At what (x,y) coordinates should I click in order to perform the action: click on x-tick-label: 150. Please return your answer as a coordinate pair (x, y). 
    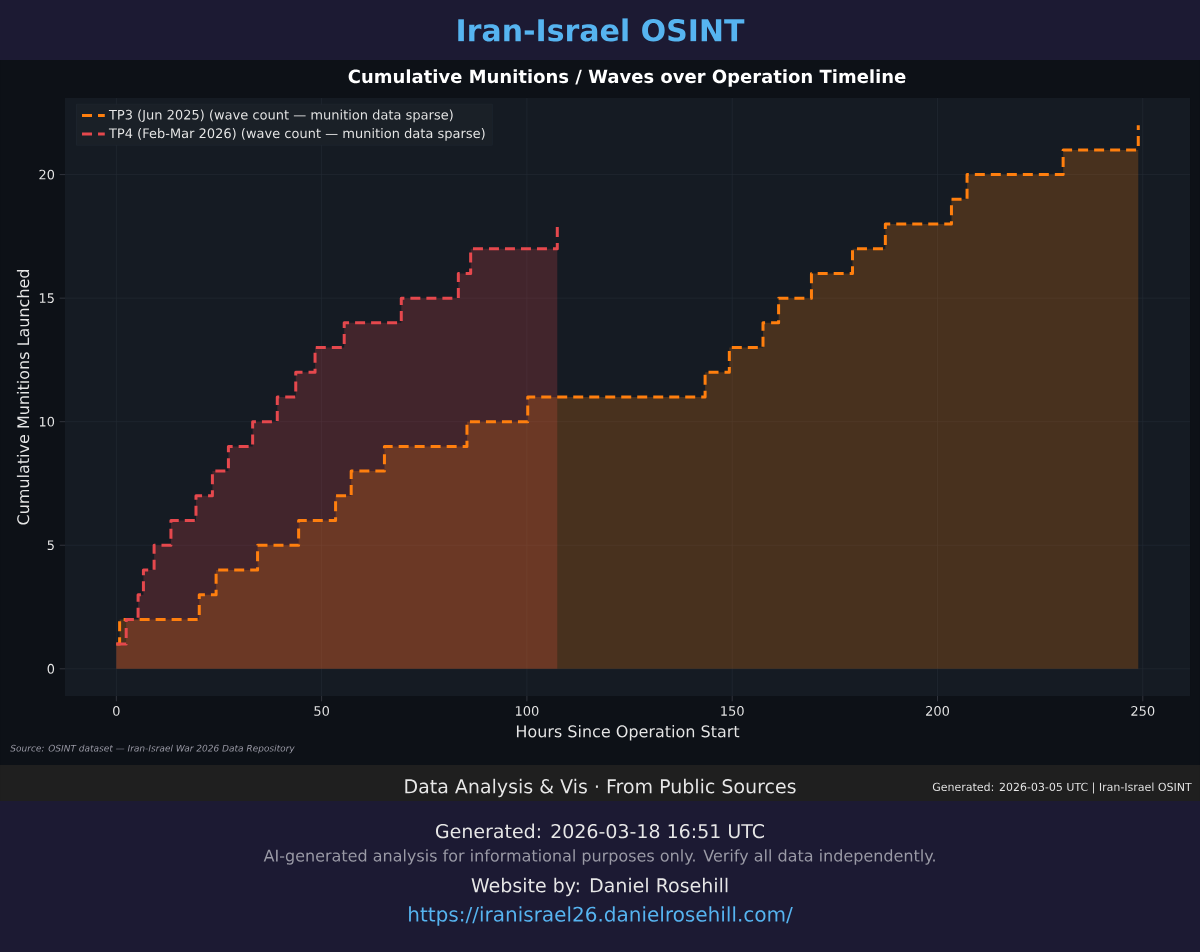
    Looking at the image, I should click on (732, 711).